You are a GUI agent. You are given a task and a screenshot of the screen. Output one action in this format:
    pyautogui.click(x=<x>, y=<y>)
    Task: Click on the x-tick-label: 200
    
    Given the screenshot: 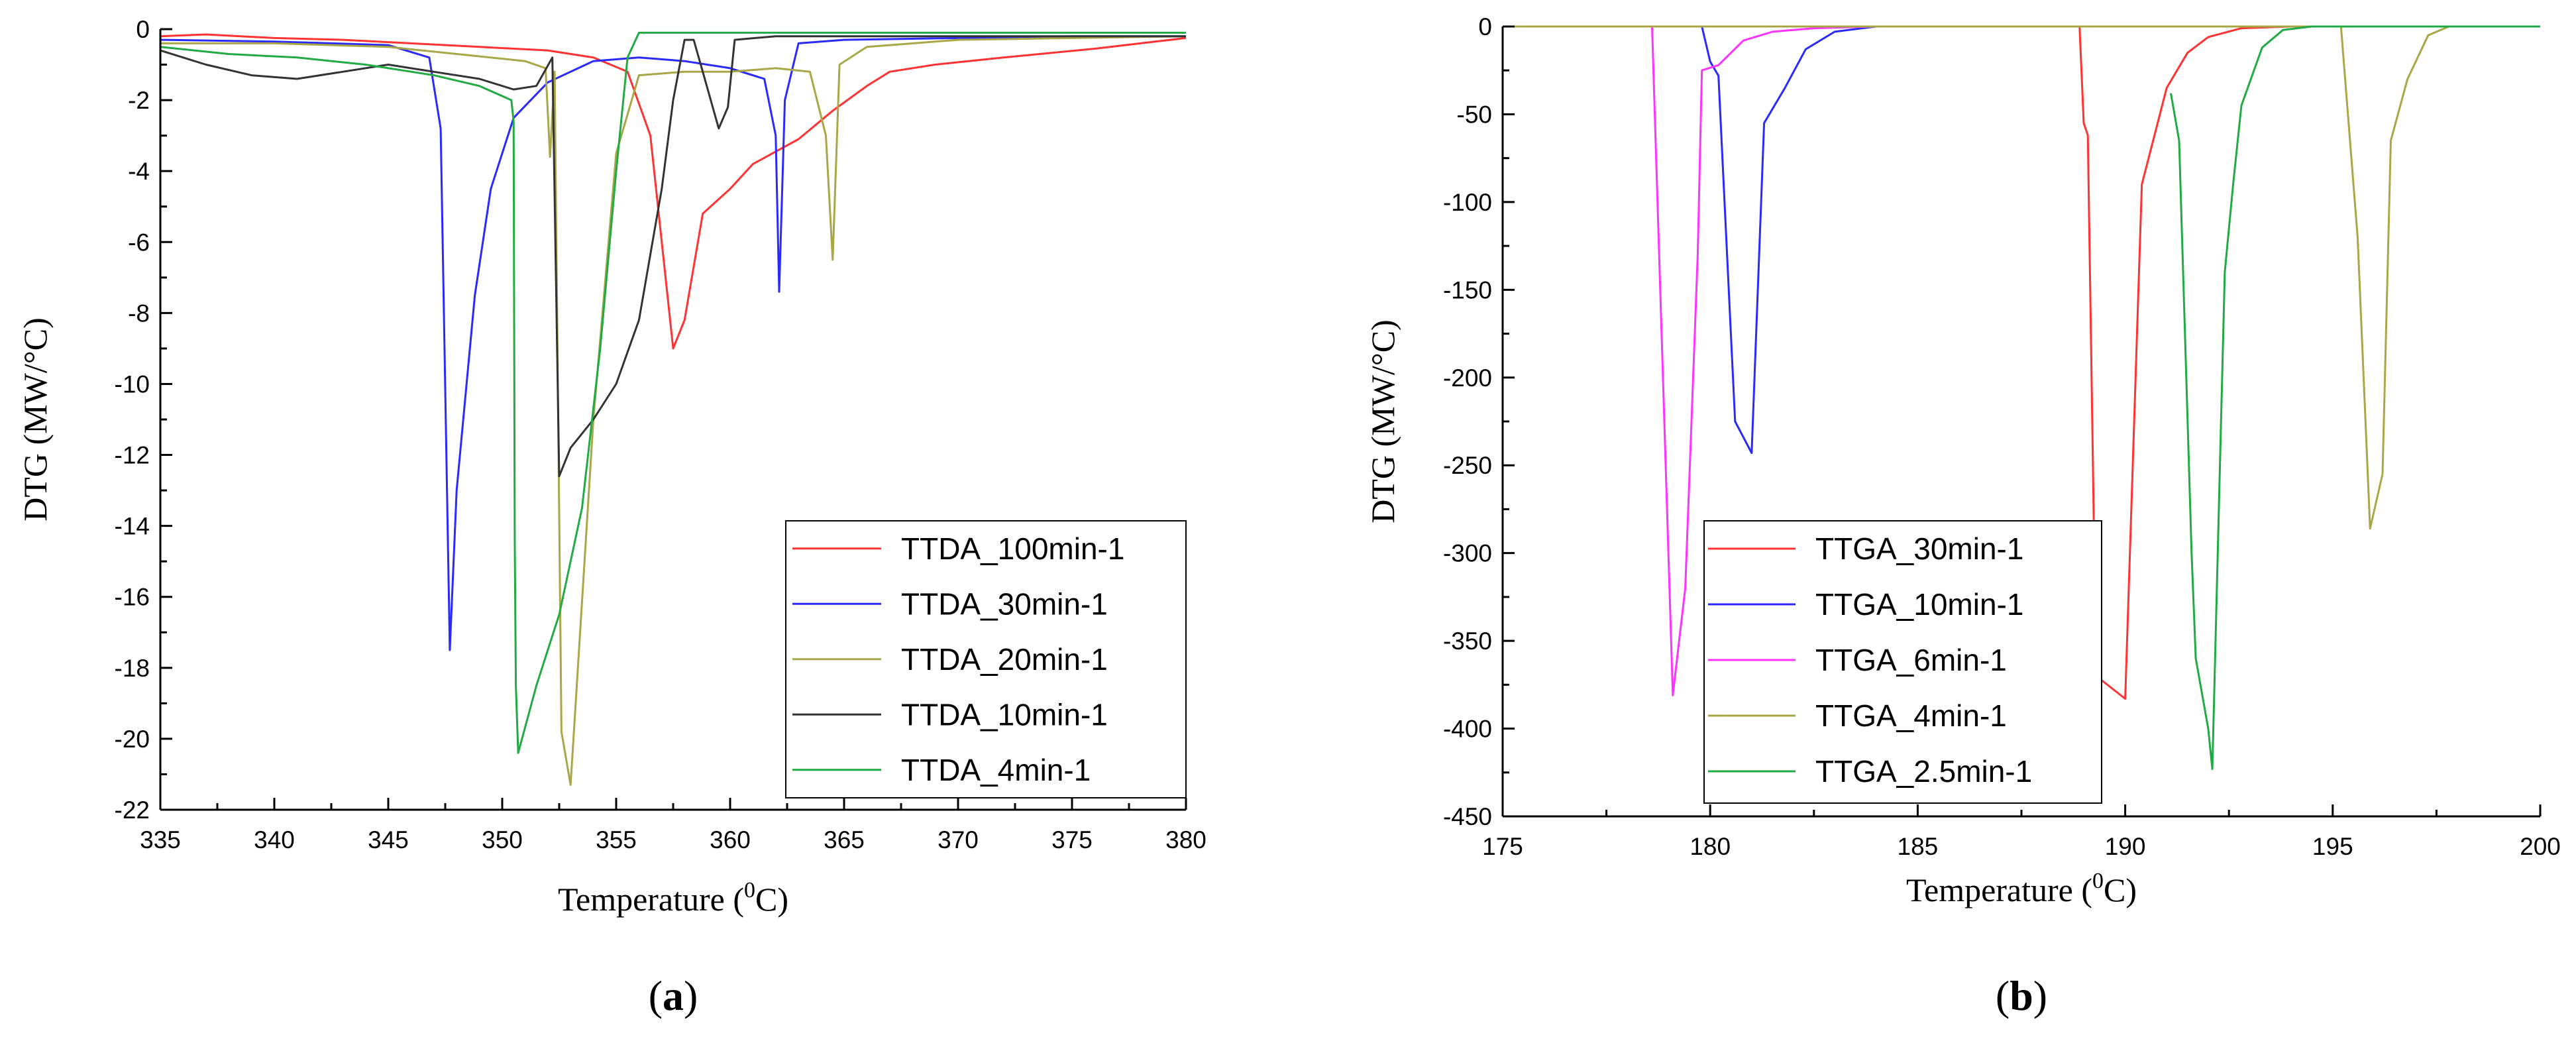 What is the action you would take?
    pyautogui.click(x=2540, y=846)
    